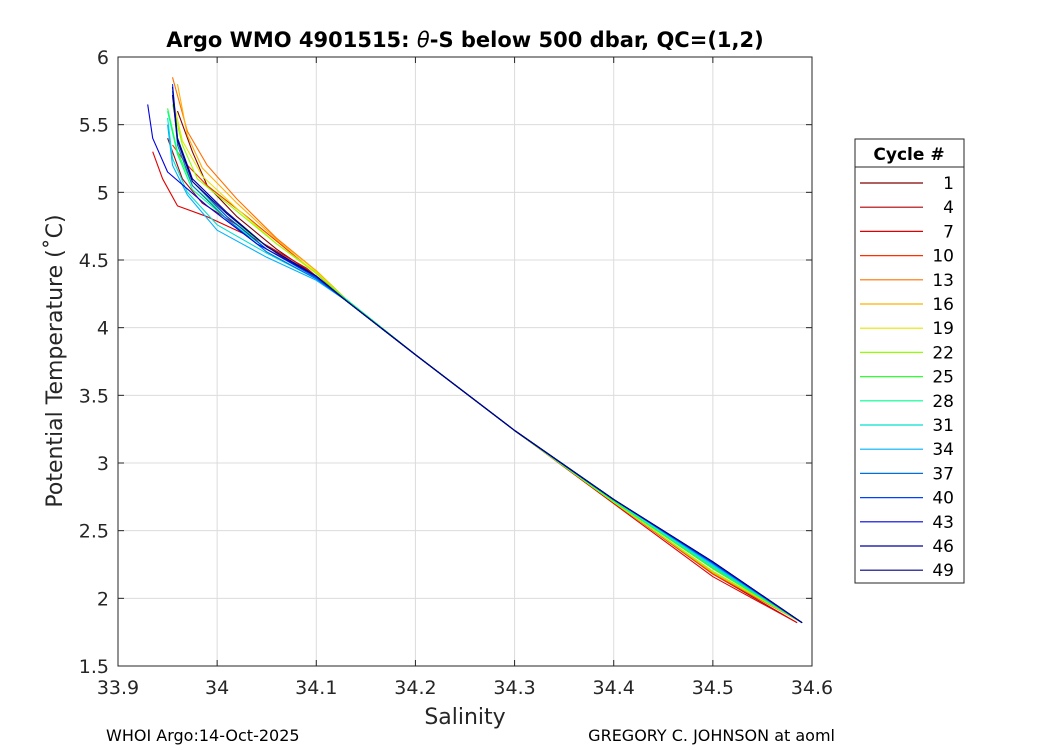 The image size is (1050, 750). Describe the element at coordinates (217, 688) in the screenshot. I see `x-tick-label: 34` at that location.